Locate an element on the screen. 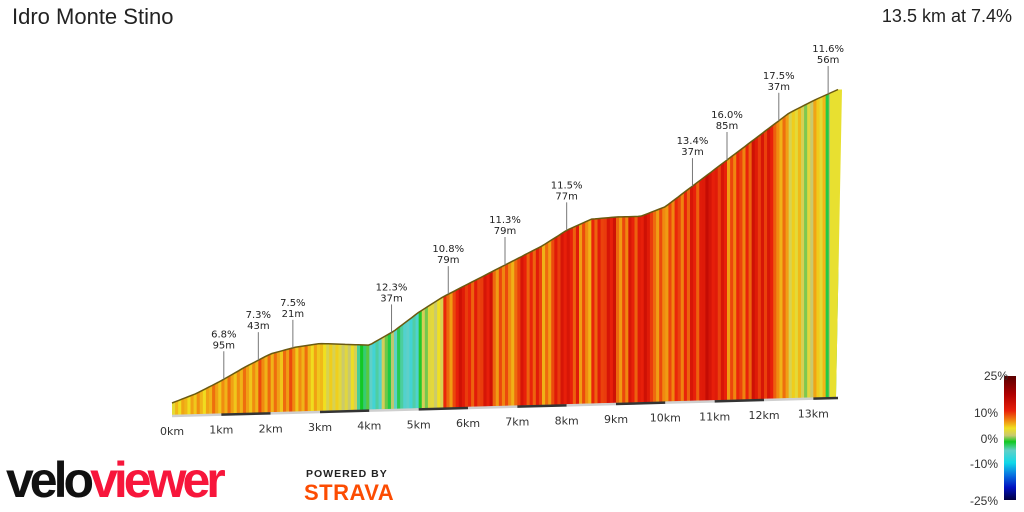  gradient-legend-bar is located at coordinates (1010, 438).